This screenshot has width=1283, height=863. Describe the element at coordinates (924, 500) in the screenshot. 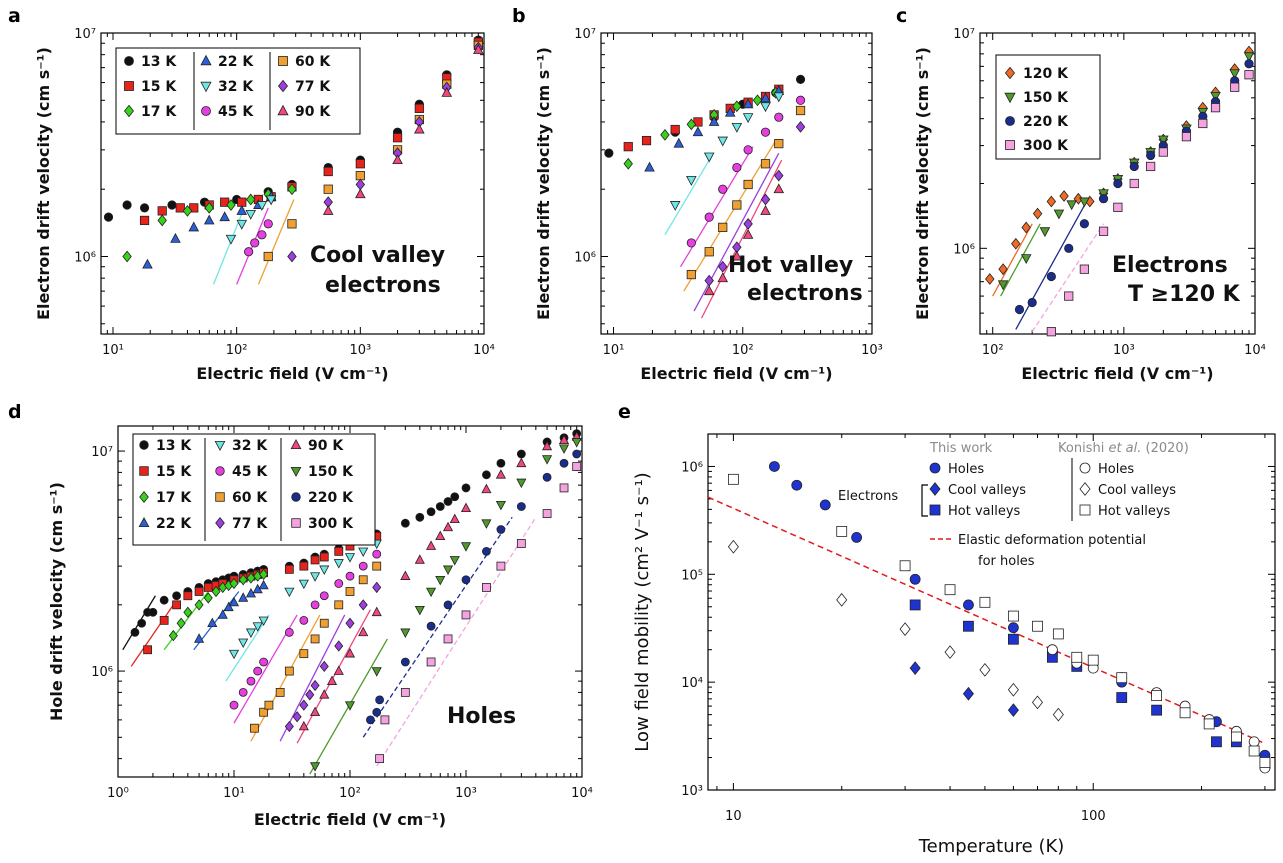

I see `legend-bracket` at that location.